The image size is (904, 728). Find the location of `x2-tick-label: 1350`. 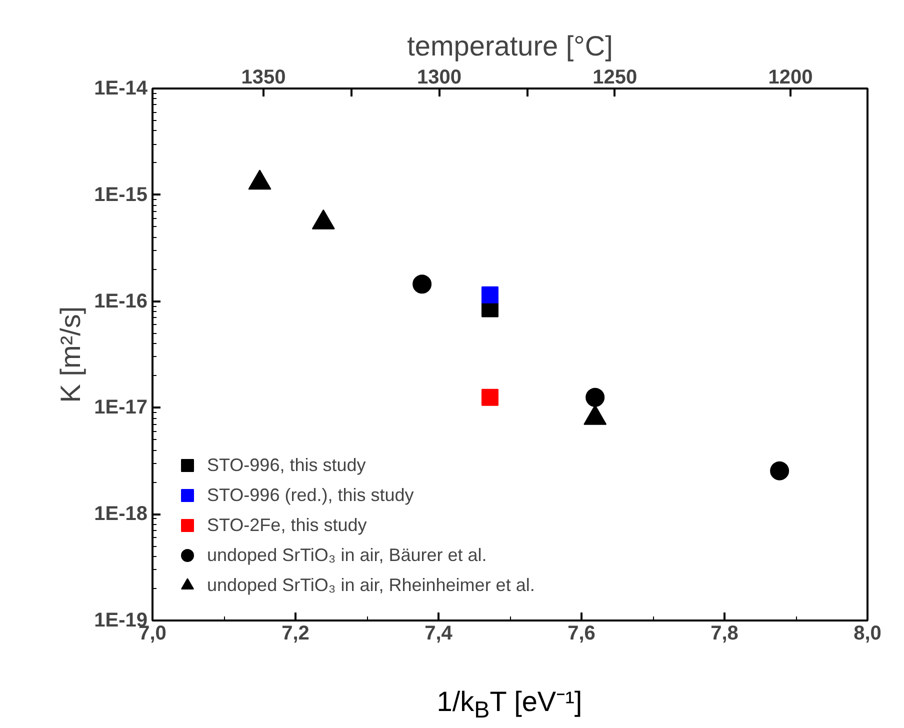

x2-tick-label: 1350 is located at coordinates (263, 77).